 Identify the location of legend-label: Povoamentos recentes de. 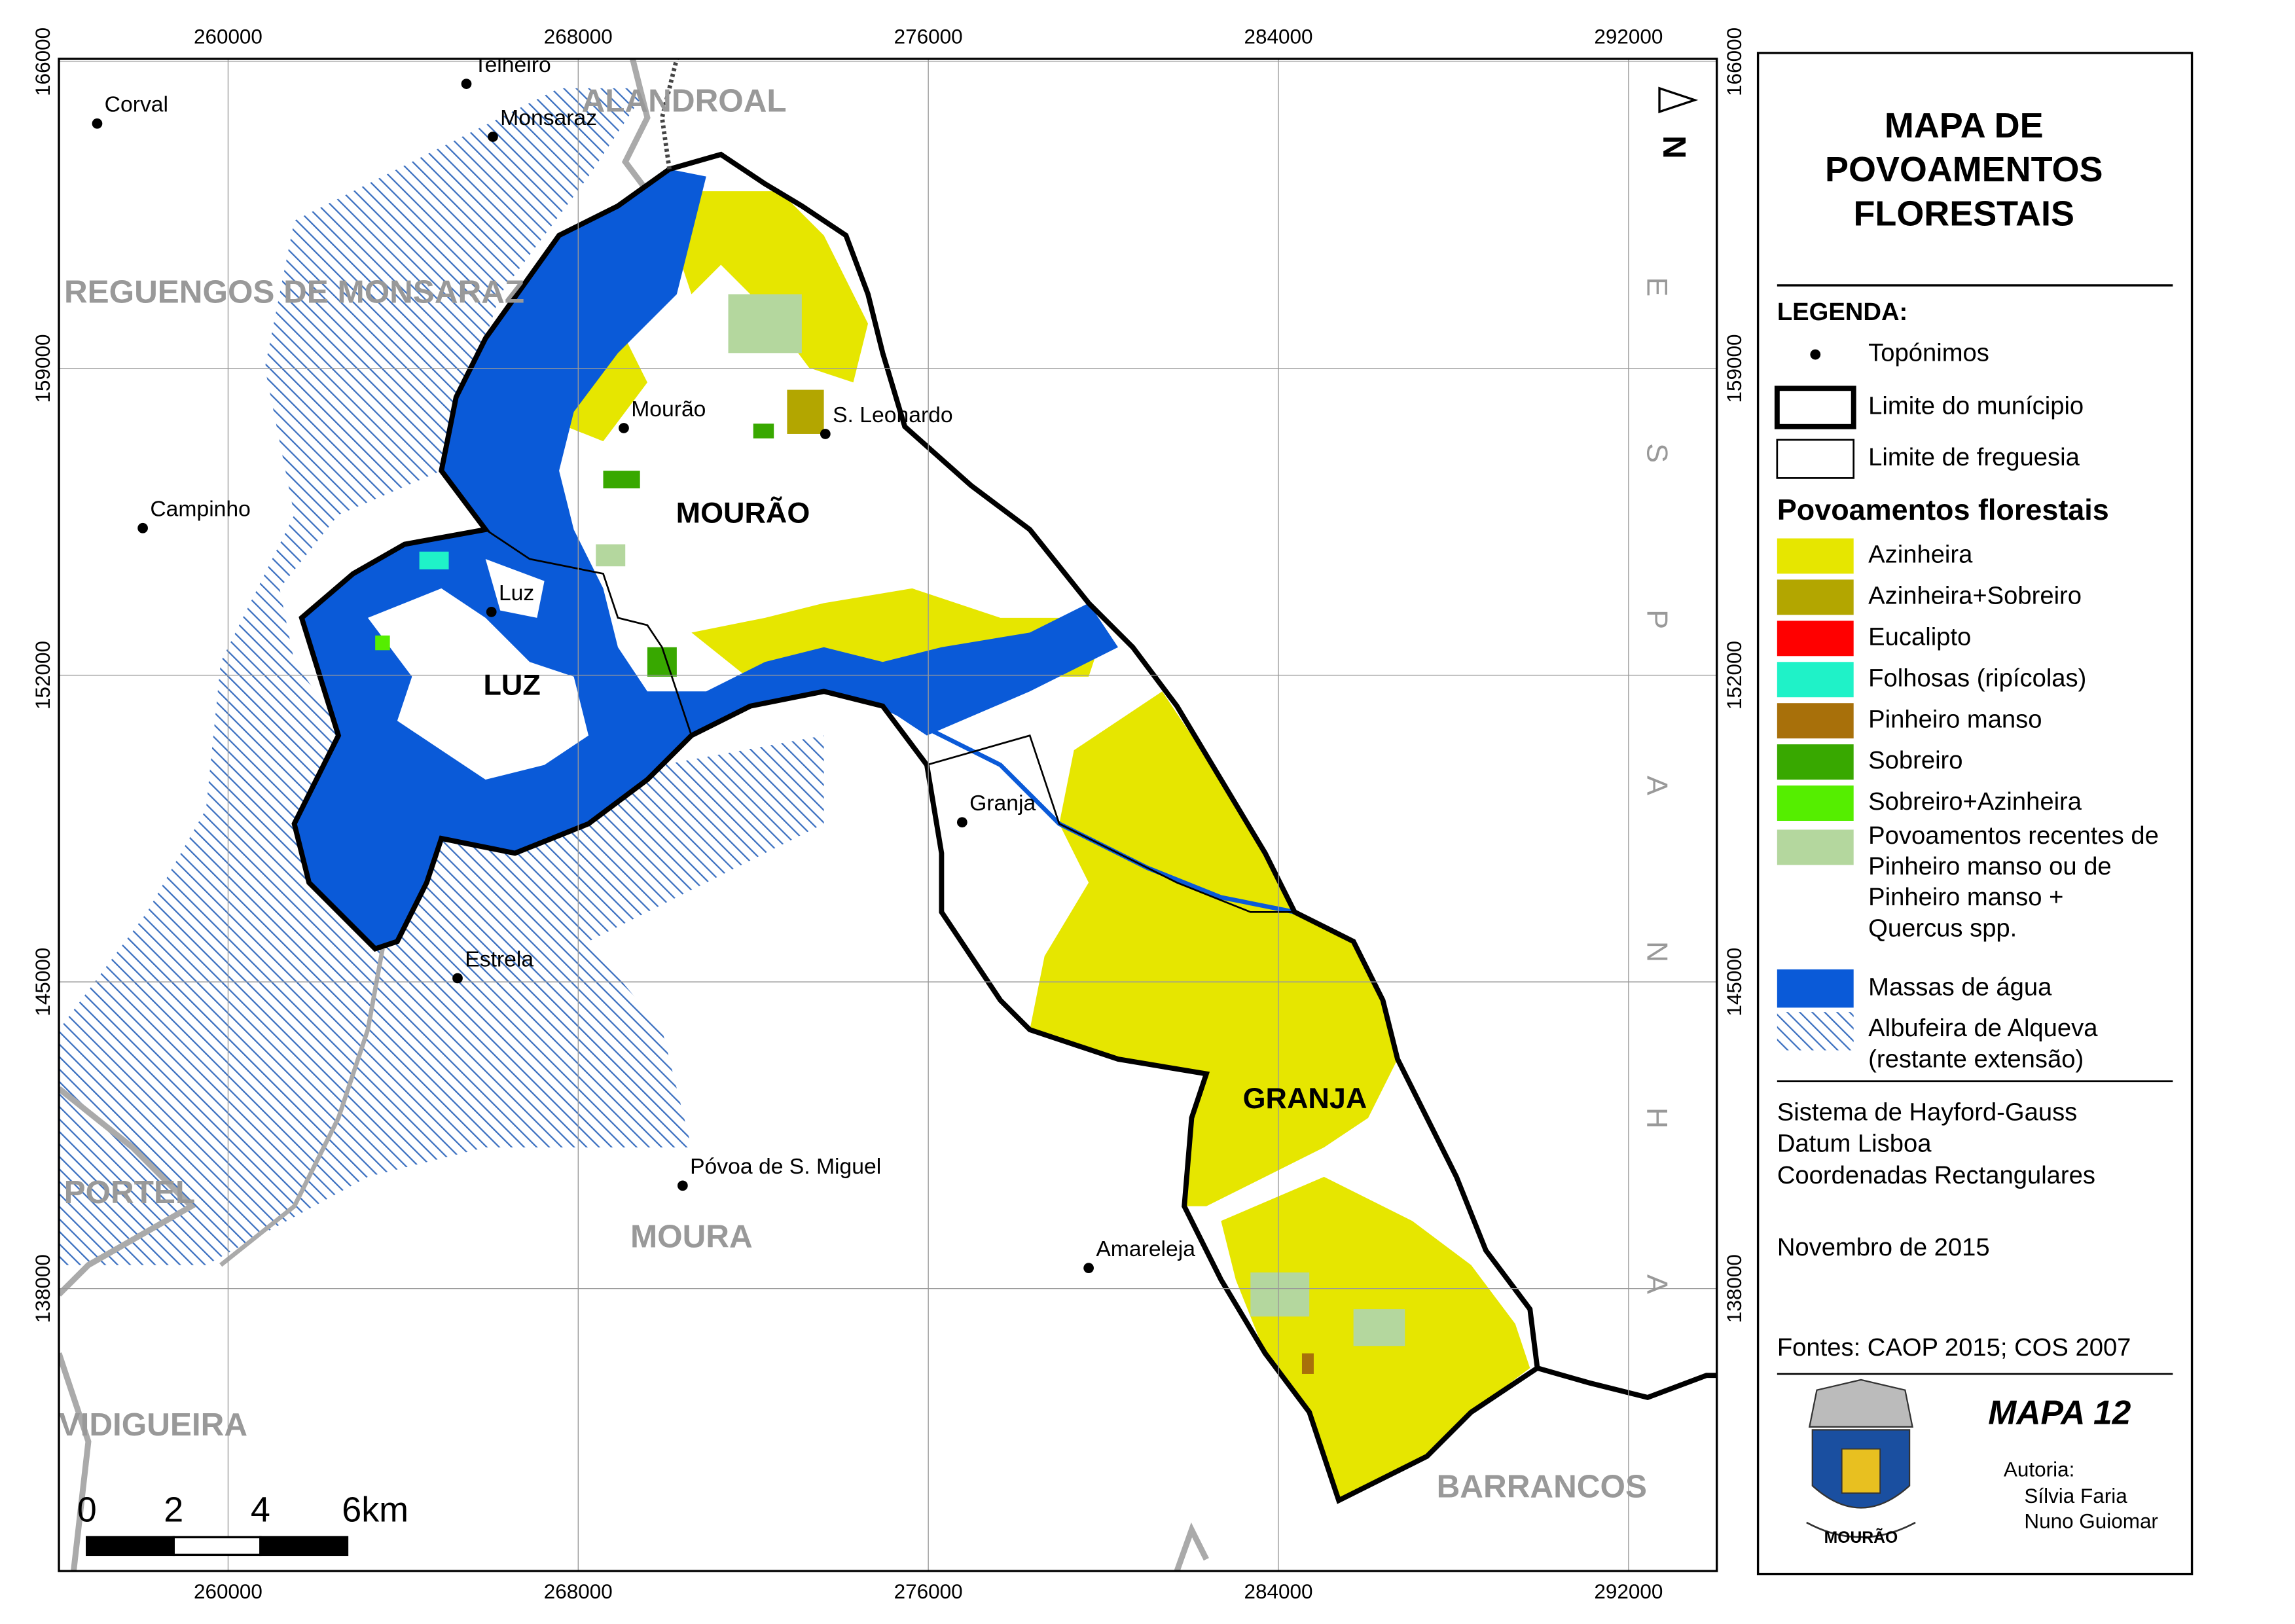
(2014, 835).